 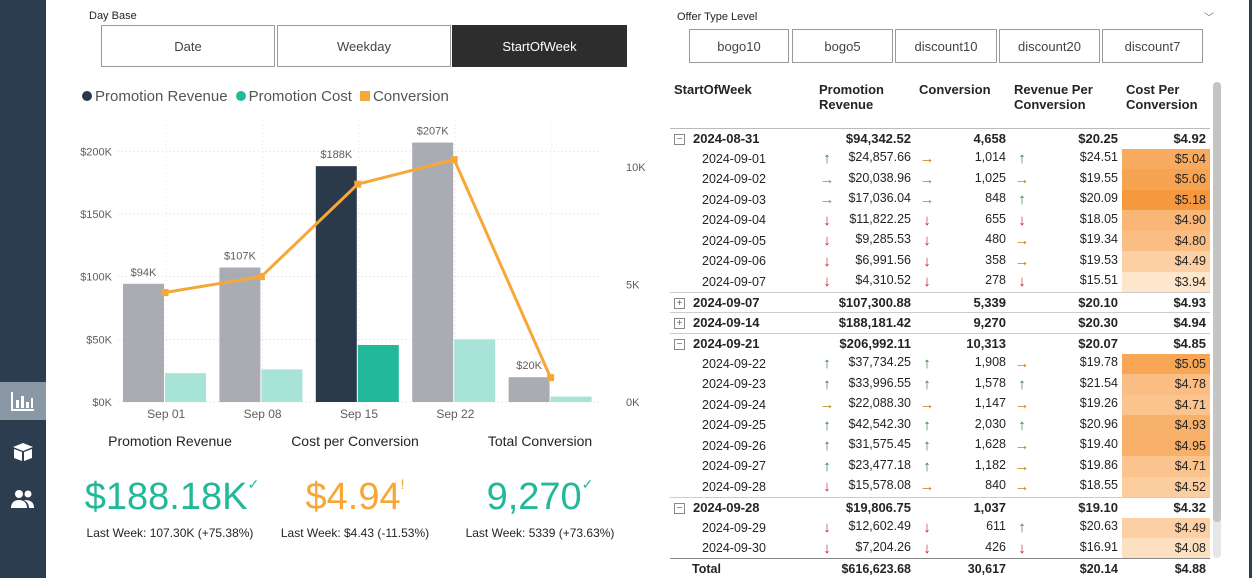 What do you see at coordinates (742, 507) in the screenshot?
I see `row-label: −2024-09-28` at bounding box center [742, 507].